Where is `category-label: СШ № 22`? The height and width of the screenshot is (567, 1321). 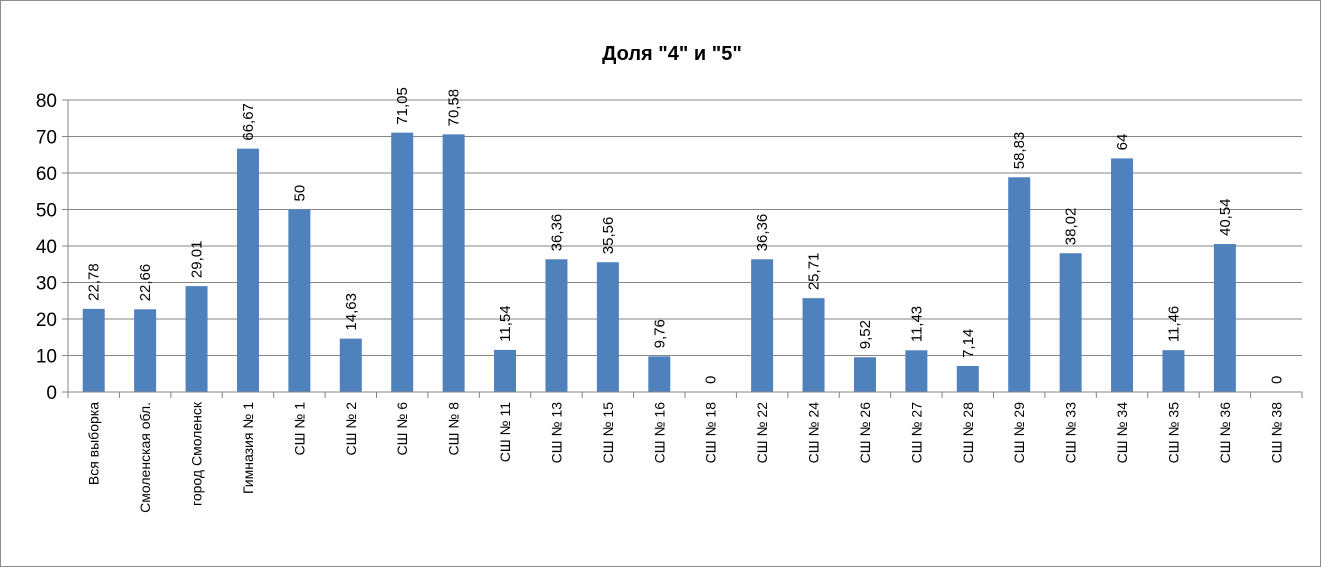 category-label: СШ № 22 is located at coordinates (762, 433).